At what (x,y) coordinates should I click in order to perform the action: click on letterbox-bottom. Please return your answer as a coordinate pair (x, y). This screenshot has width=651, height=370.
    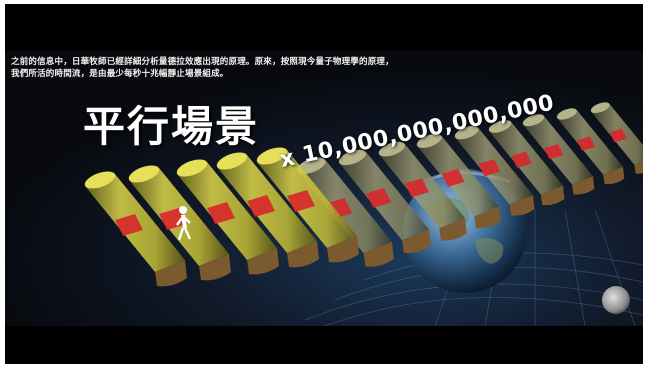
    Looking at the image, I should click on (324, 345).